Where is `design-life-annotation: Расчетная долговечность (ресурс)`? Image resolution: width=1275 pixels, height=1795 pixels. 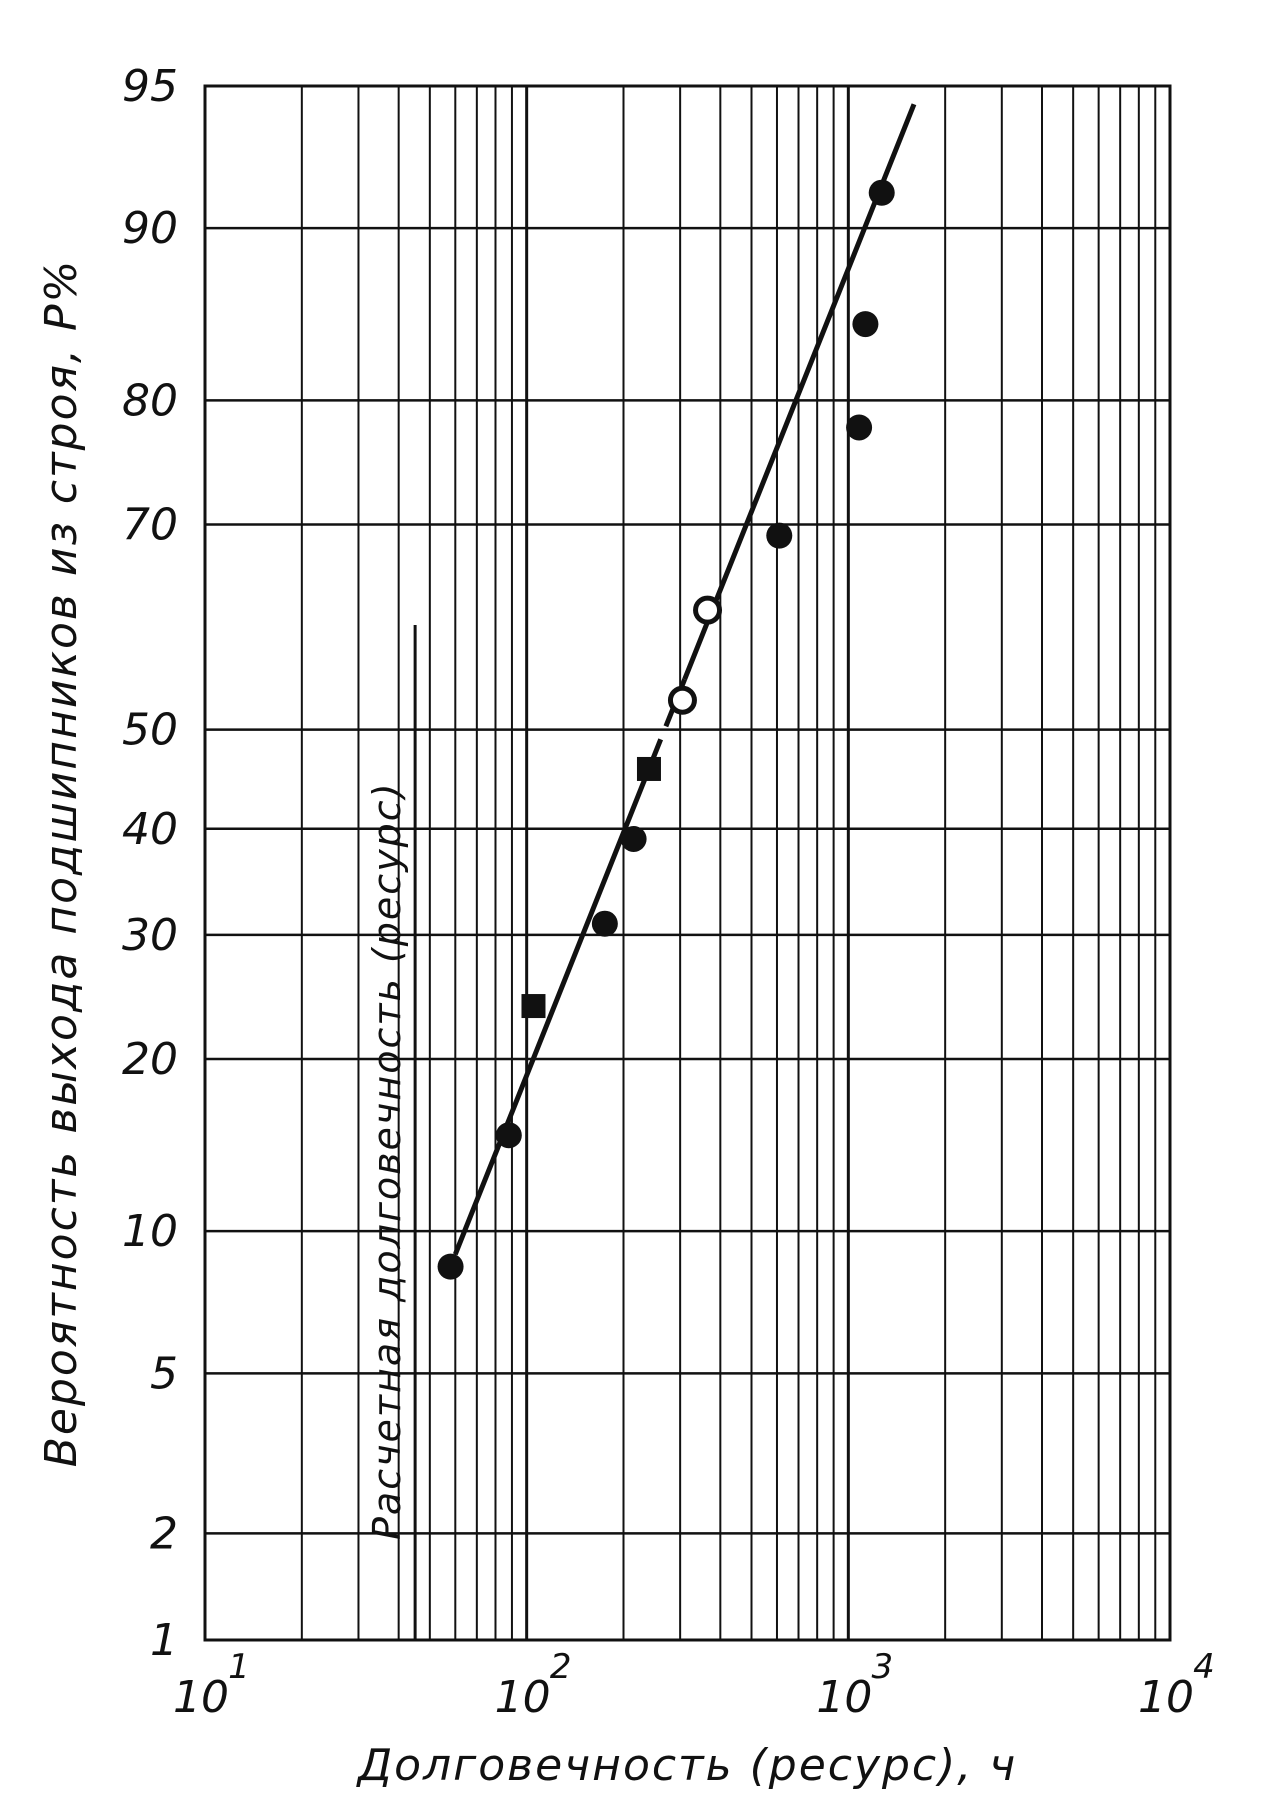
design-life-annotation: Расчетная долговечность (ресурс) is located at coordinates (391, 1132).